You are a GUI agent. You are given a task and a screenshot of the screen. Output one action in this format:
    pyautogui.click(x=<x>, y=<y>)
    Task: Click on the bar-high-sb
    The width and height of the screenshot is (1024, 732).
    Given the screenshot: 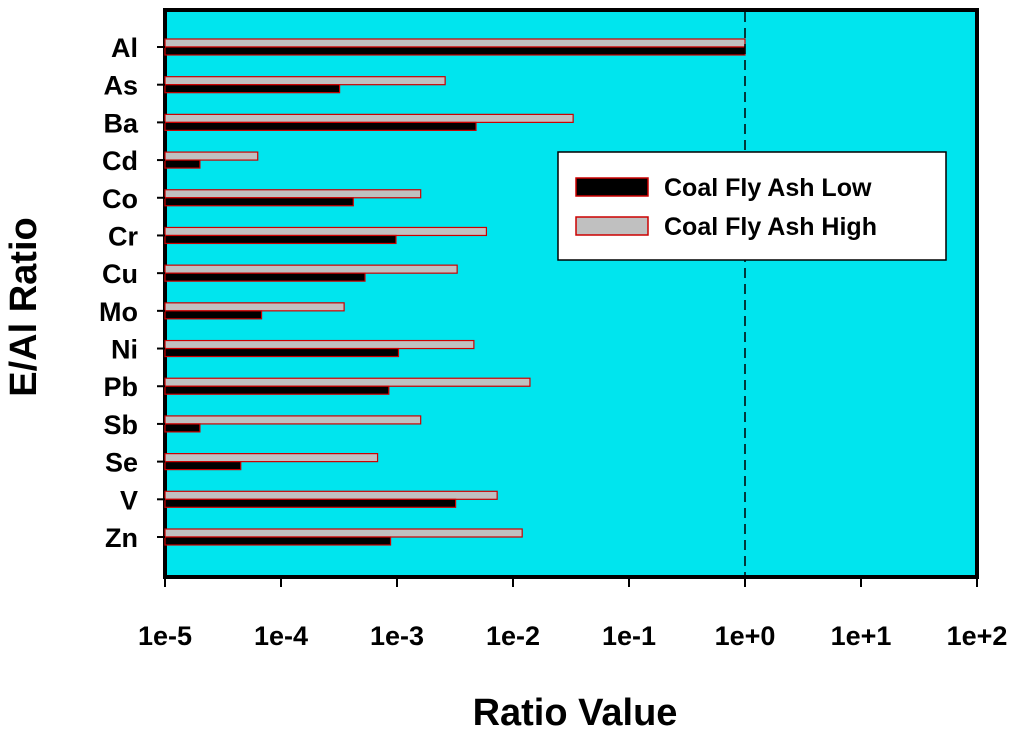 What is the action you would take?
    pyautogui.click(x=293, y=420)
    